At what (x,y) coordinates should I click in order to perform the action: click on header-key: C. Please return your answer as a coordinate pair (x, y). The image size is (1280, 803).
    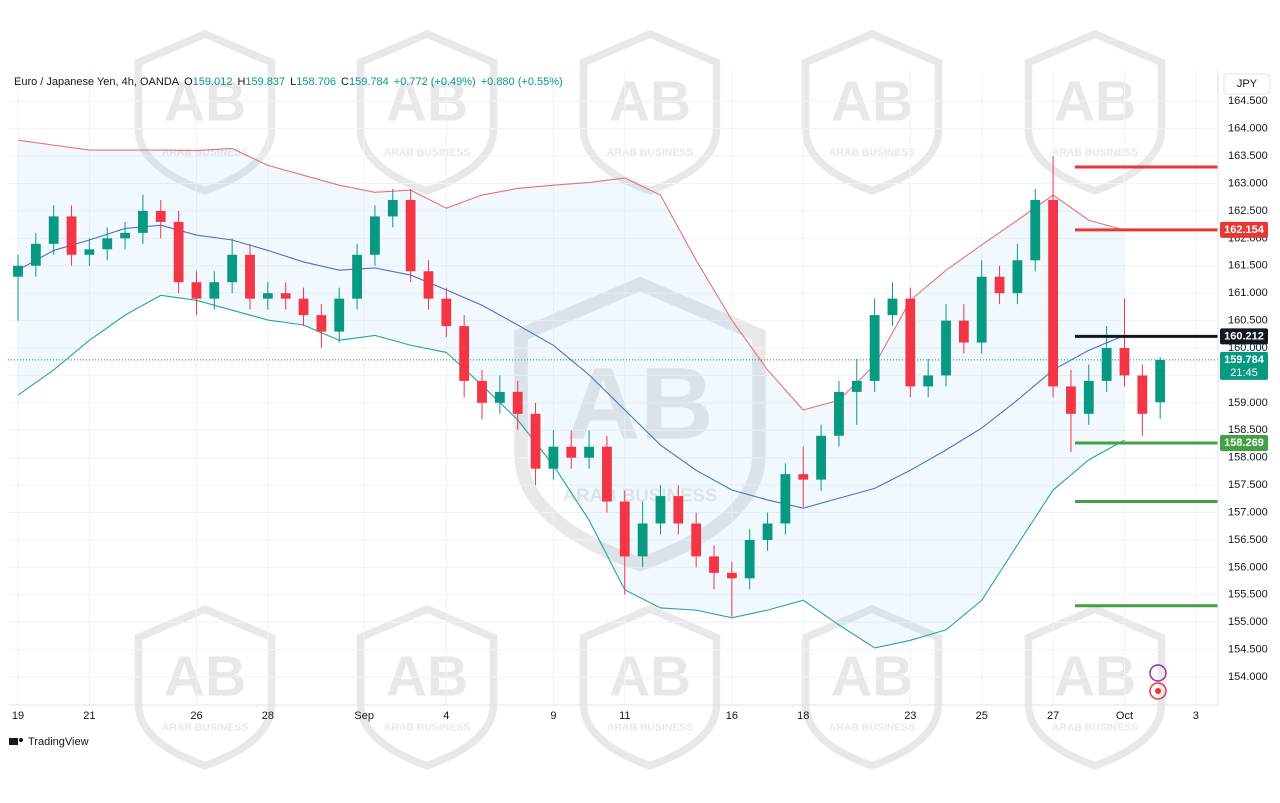
    Looking at the image, I should click on (345, 82).